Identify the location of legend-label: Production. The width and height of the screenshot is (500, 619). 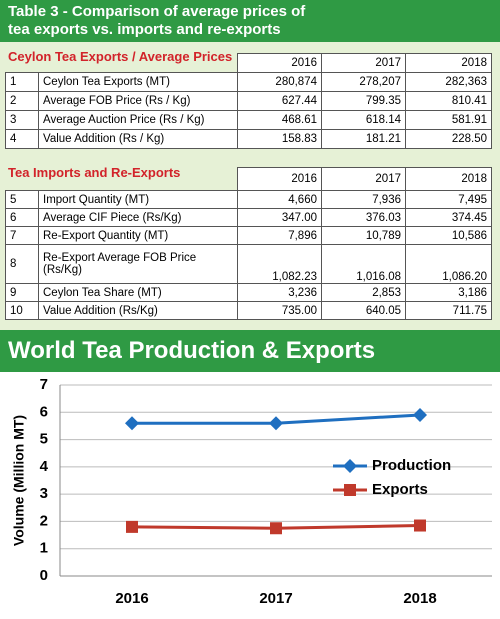
(411, 465).